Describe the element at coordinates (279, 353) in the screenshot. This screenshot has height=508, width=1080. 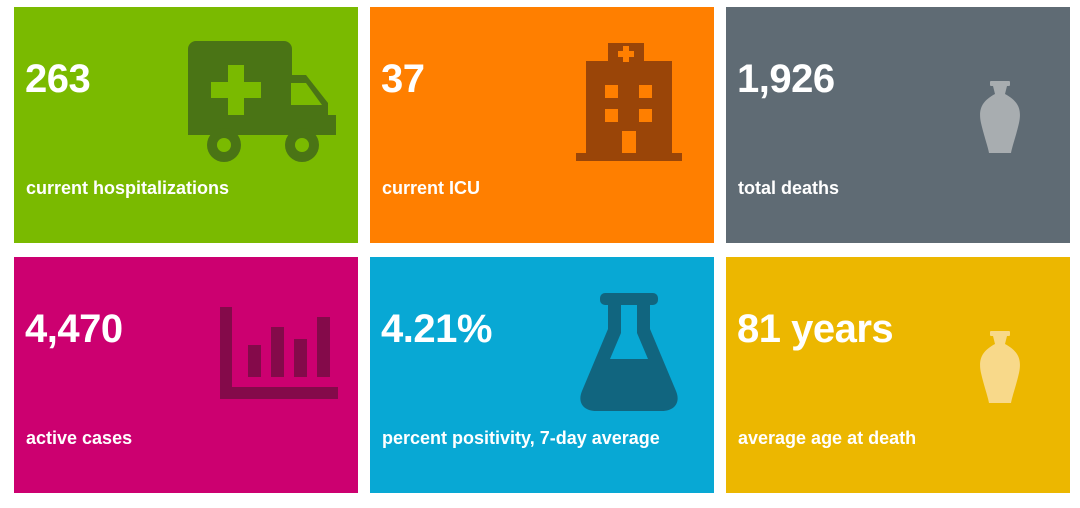
I see `bar-chart-icon` at that location.